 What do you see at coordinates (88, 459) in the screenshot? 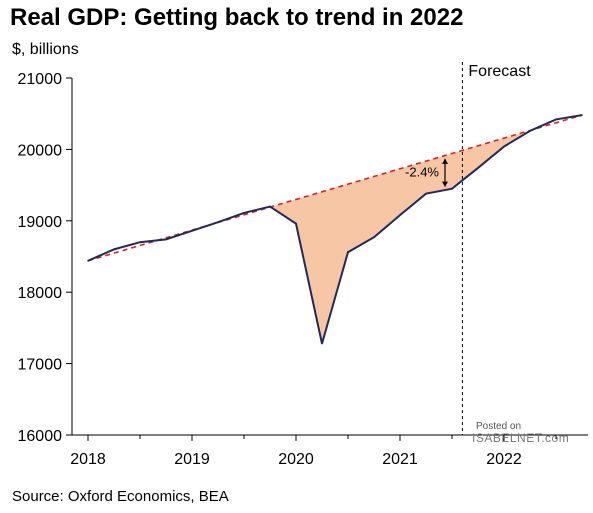
I see `x-tick-label: 2018` at bounding box center [88, 459].